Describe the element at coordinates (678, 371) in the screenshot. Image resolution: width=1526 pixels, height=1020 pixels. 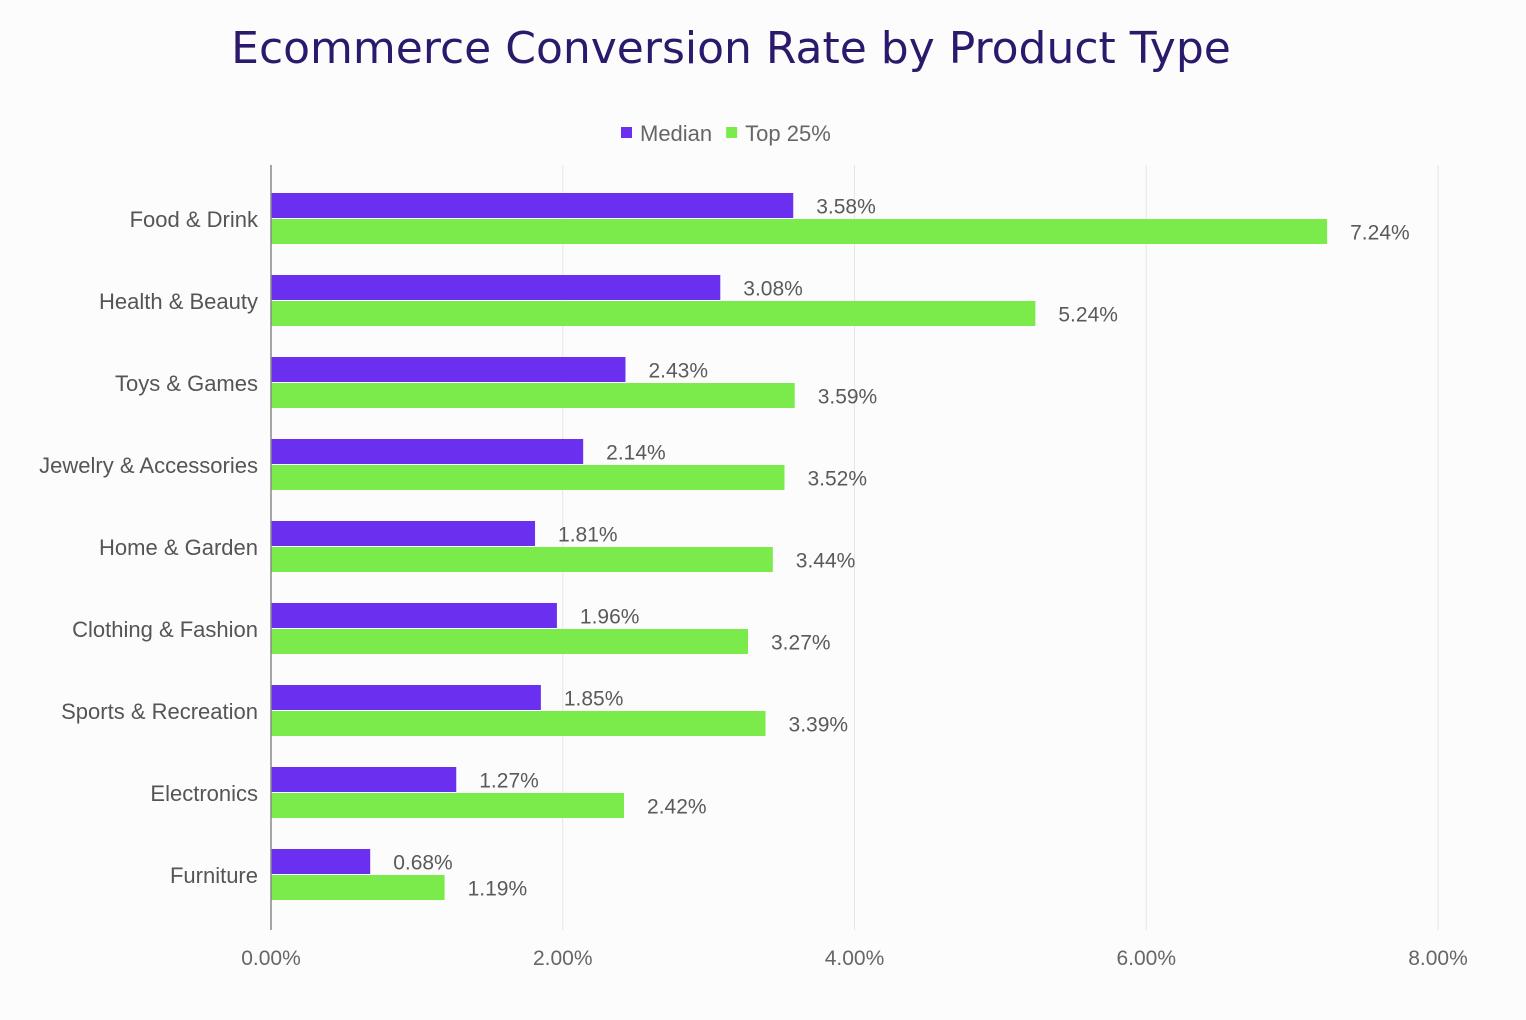
I see `data-label: 2.43%` at that location.